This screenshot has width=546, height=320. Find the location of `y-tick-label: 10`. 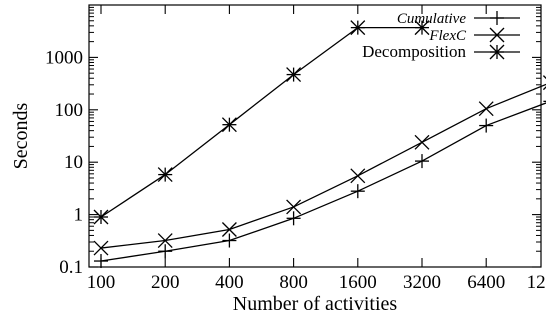

y-tick-label: 10 is located at coordinates (73, 162).